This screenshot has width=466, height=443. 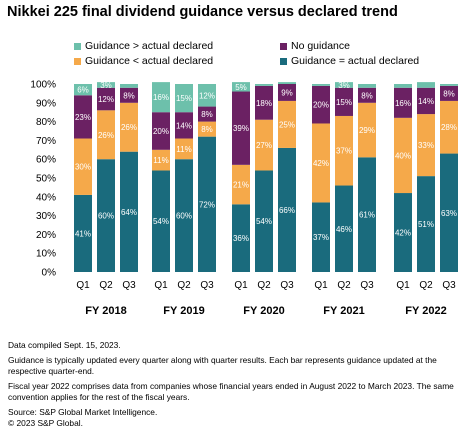 I want to click on data-label: 46%, so click(x=344, y=229).